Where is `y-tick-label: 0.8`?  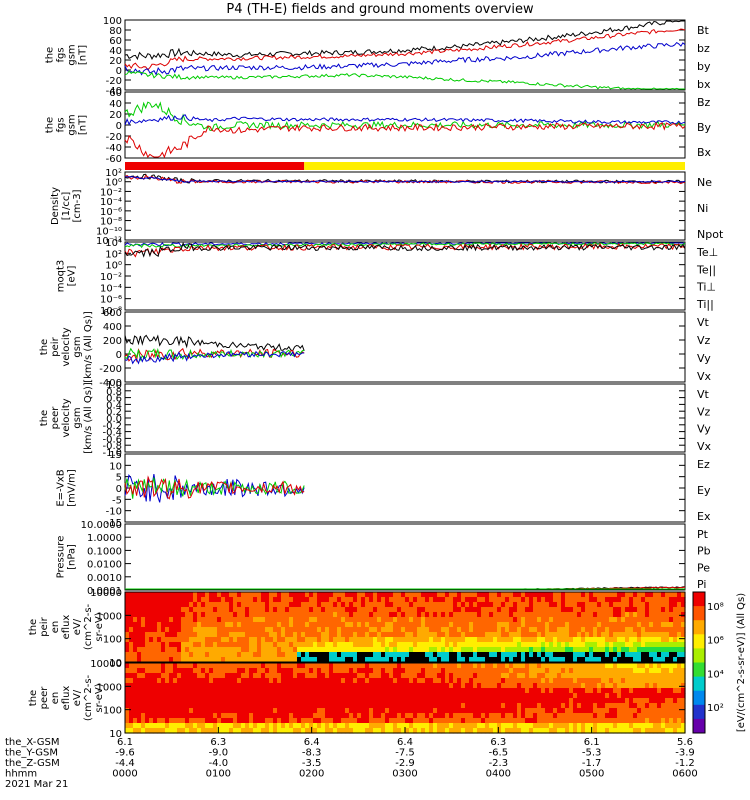
y-tick-label: 0.8 is located at coordinates (114, 392).